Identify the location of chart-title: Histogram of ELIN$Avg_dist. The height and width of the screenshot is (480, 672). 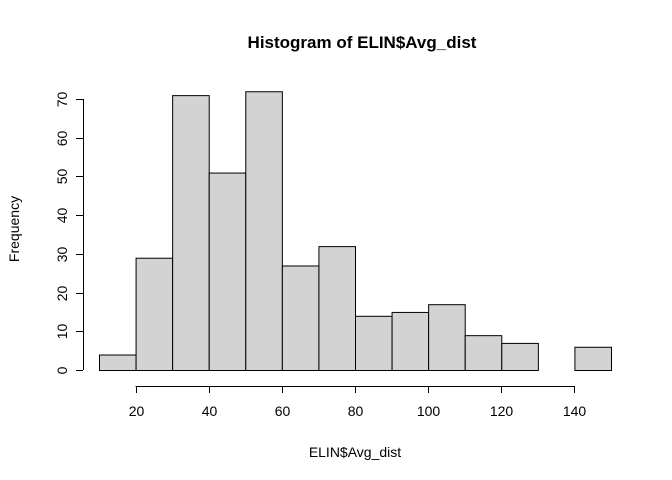
(362, 42).